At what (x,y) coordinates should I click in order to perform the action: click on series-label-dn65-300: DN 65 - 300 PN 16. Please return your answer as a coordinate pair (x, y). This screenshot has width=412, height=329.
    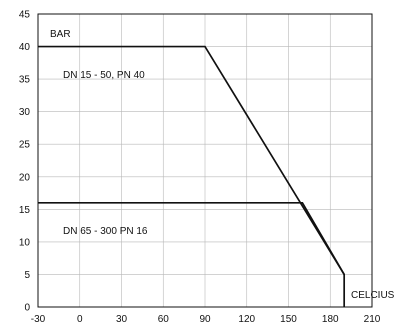
    Looking at the image, I should click on (105, 231).